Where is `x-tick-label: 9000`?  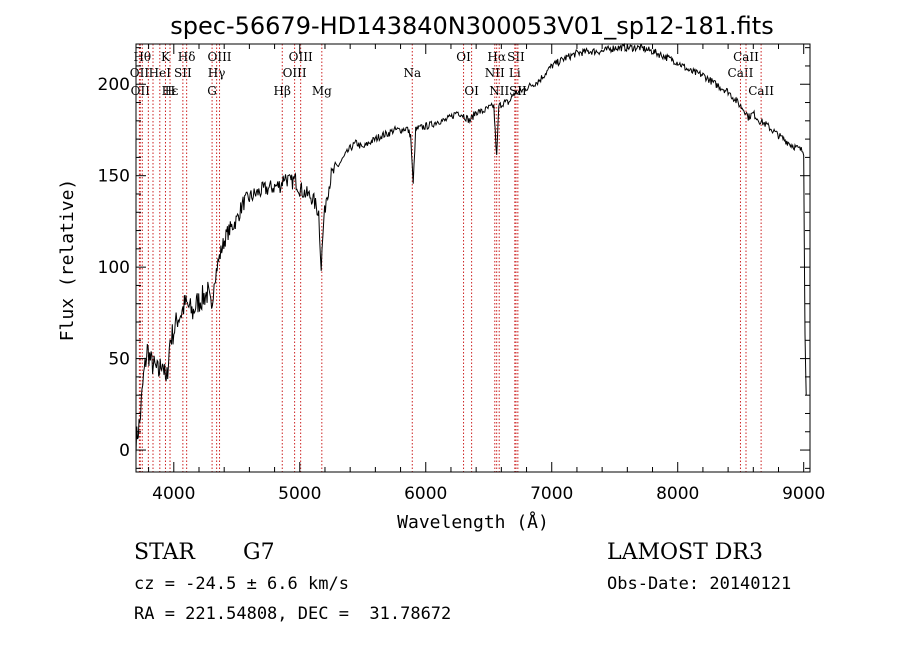 x-tick-label: 9000 is located at coordinates (803, 494).